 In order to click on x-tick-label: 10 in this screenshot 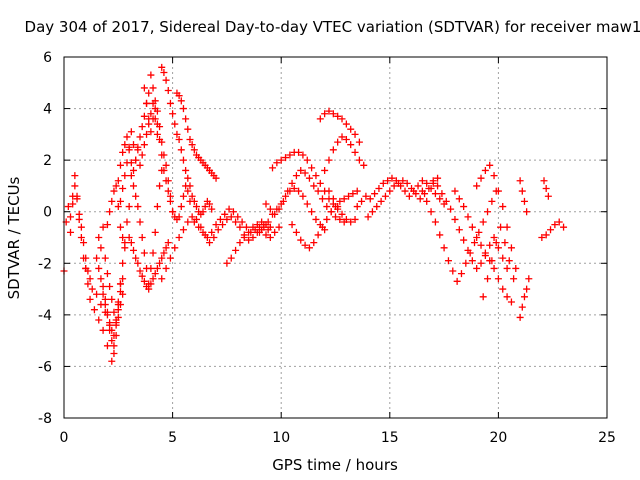, I will do `click(281, 438)`.